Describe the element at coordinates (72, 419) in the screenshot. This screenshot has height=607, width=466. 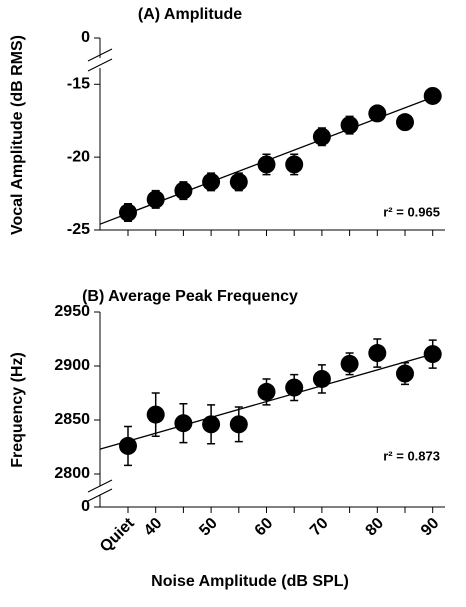
I see `y-tick-label: 2850` at that location.